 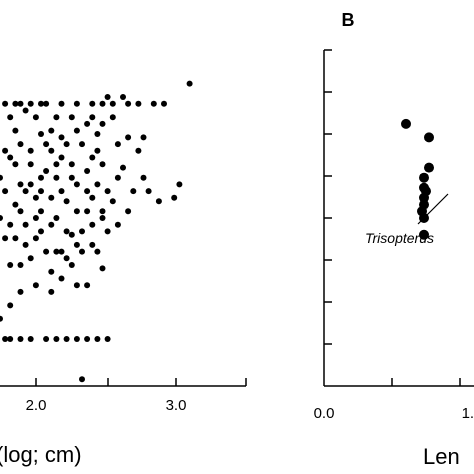 I want to click on panel-b-label: B, so click(x=348, y=20).